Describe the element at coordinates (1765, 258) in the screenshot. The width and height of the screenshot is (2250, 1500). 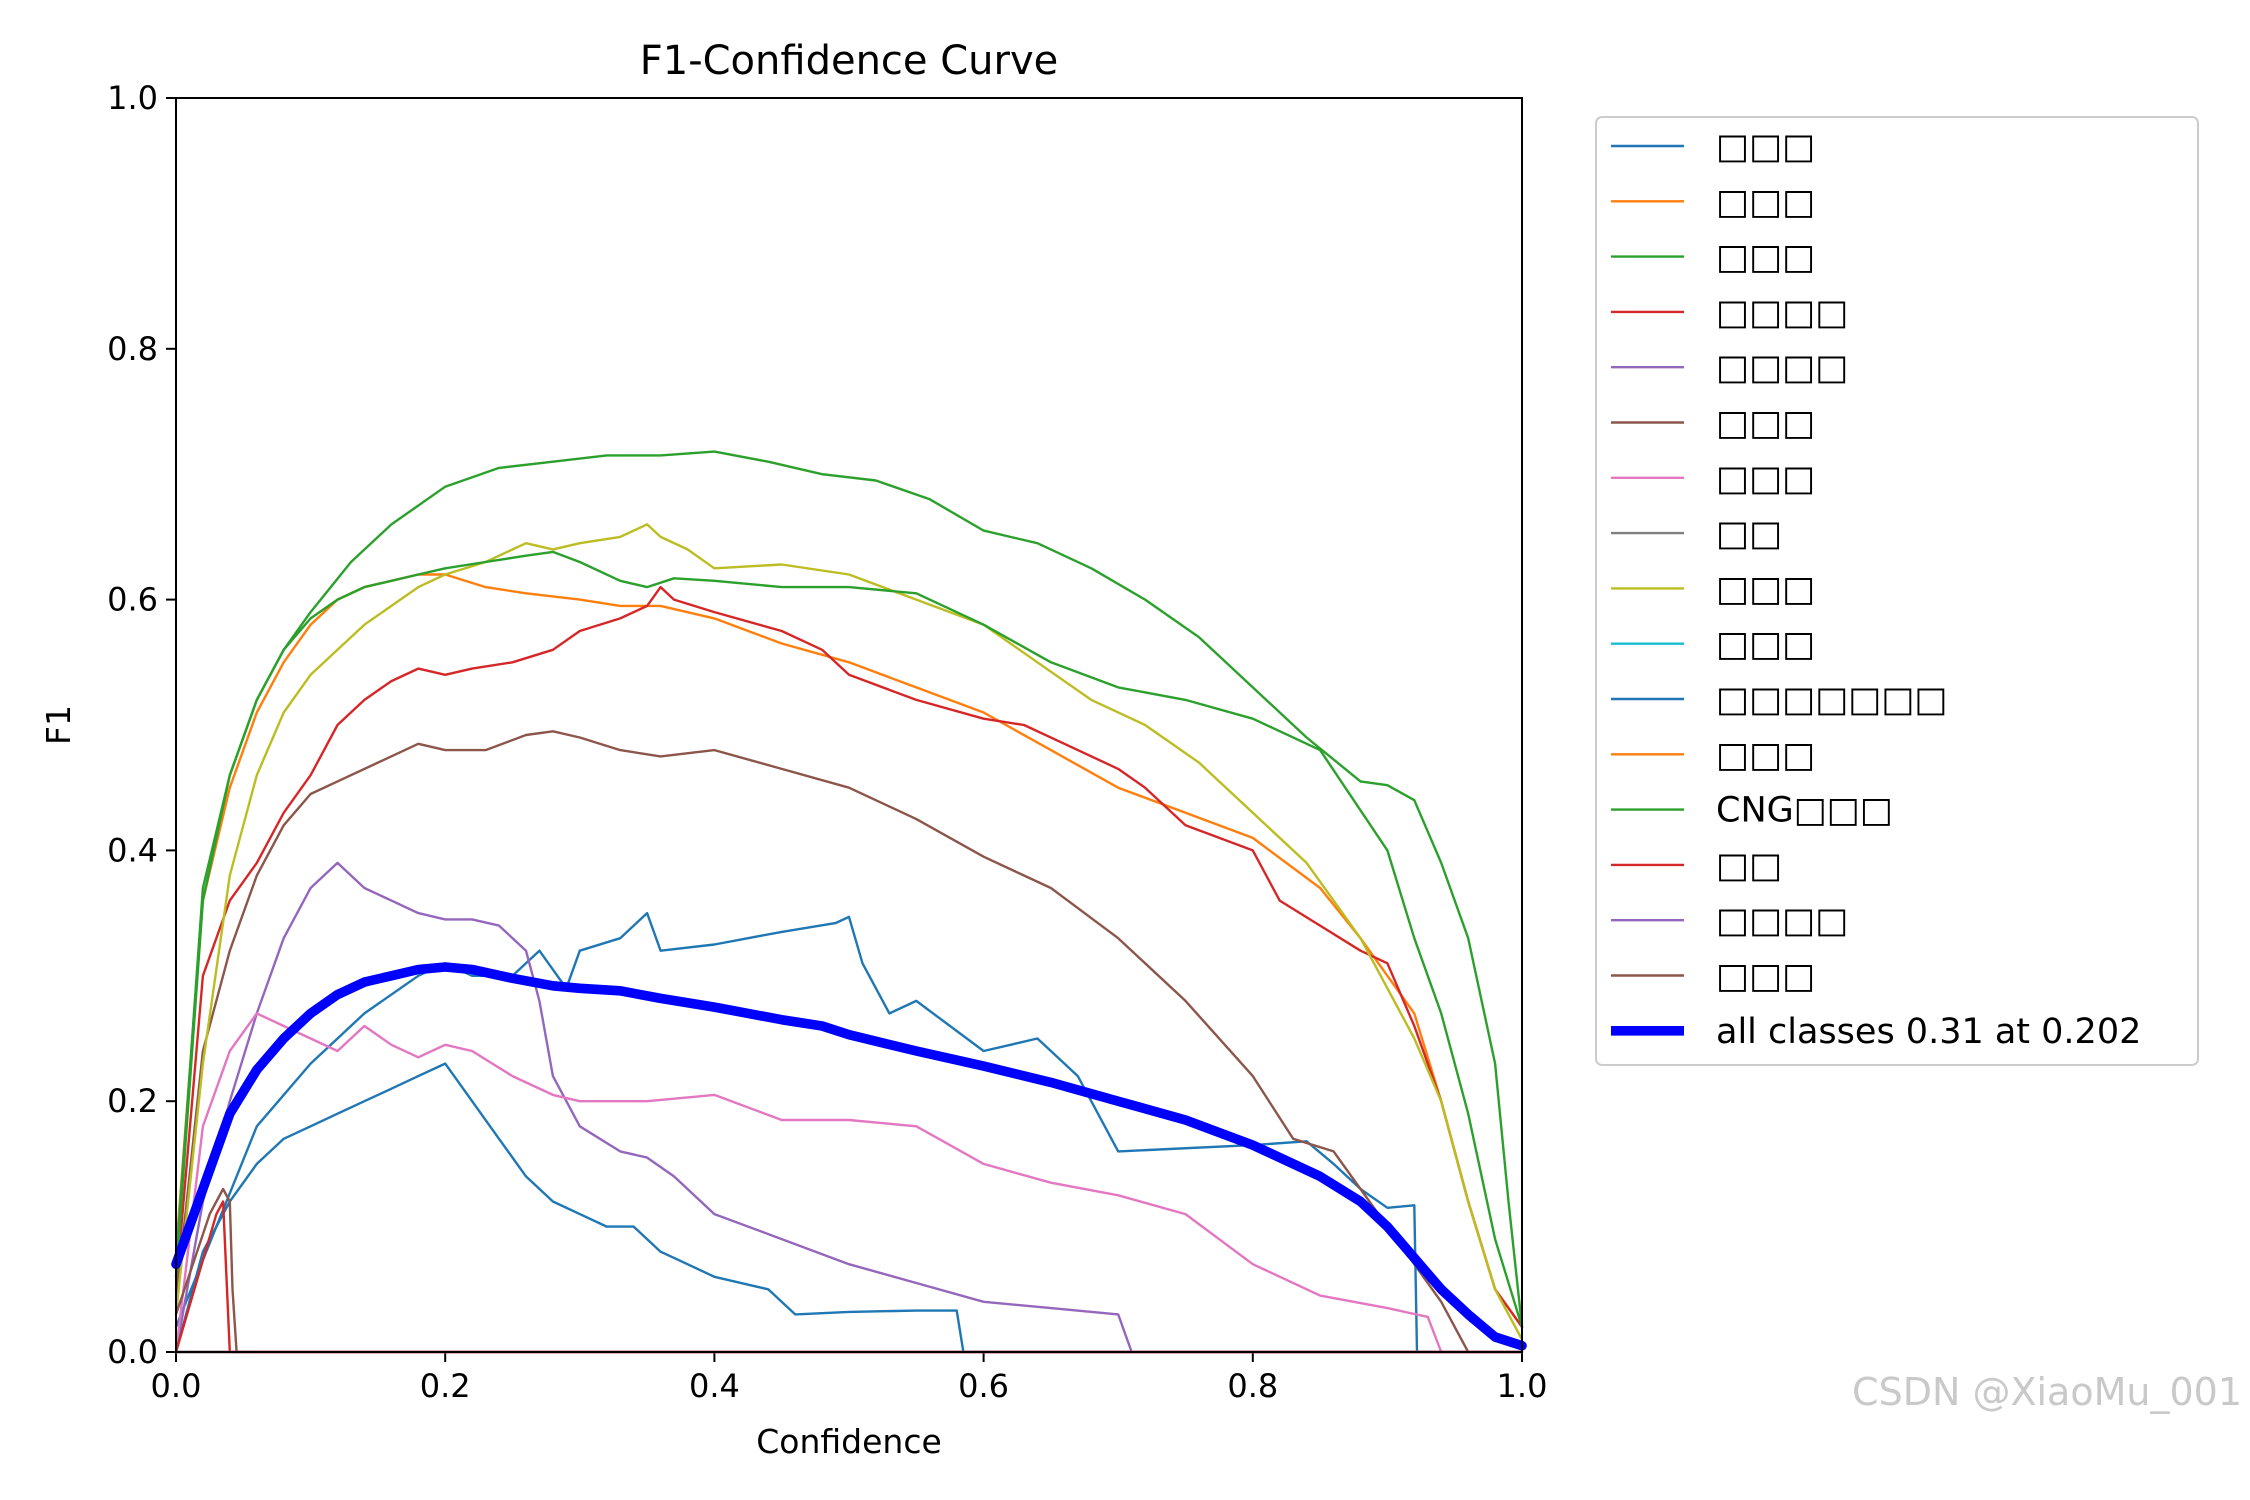
I see `legend-label-2: □□□` at that location.